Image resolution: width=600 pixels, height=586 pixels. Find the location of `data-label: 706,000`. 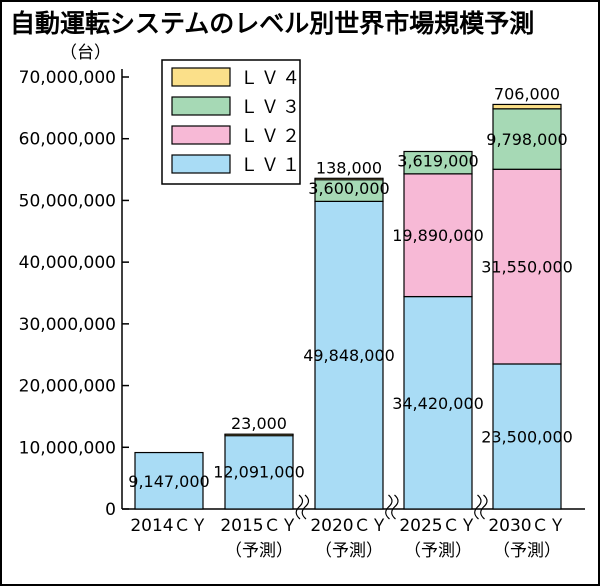

data-label: 706,000 is located at coordinates (527, 93).